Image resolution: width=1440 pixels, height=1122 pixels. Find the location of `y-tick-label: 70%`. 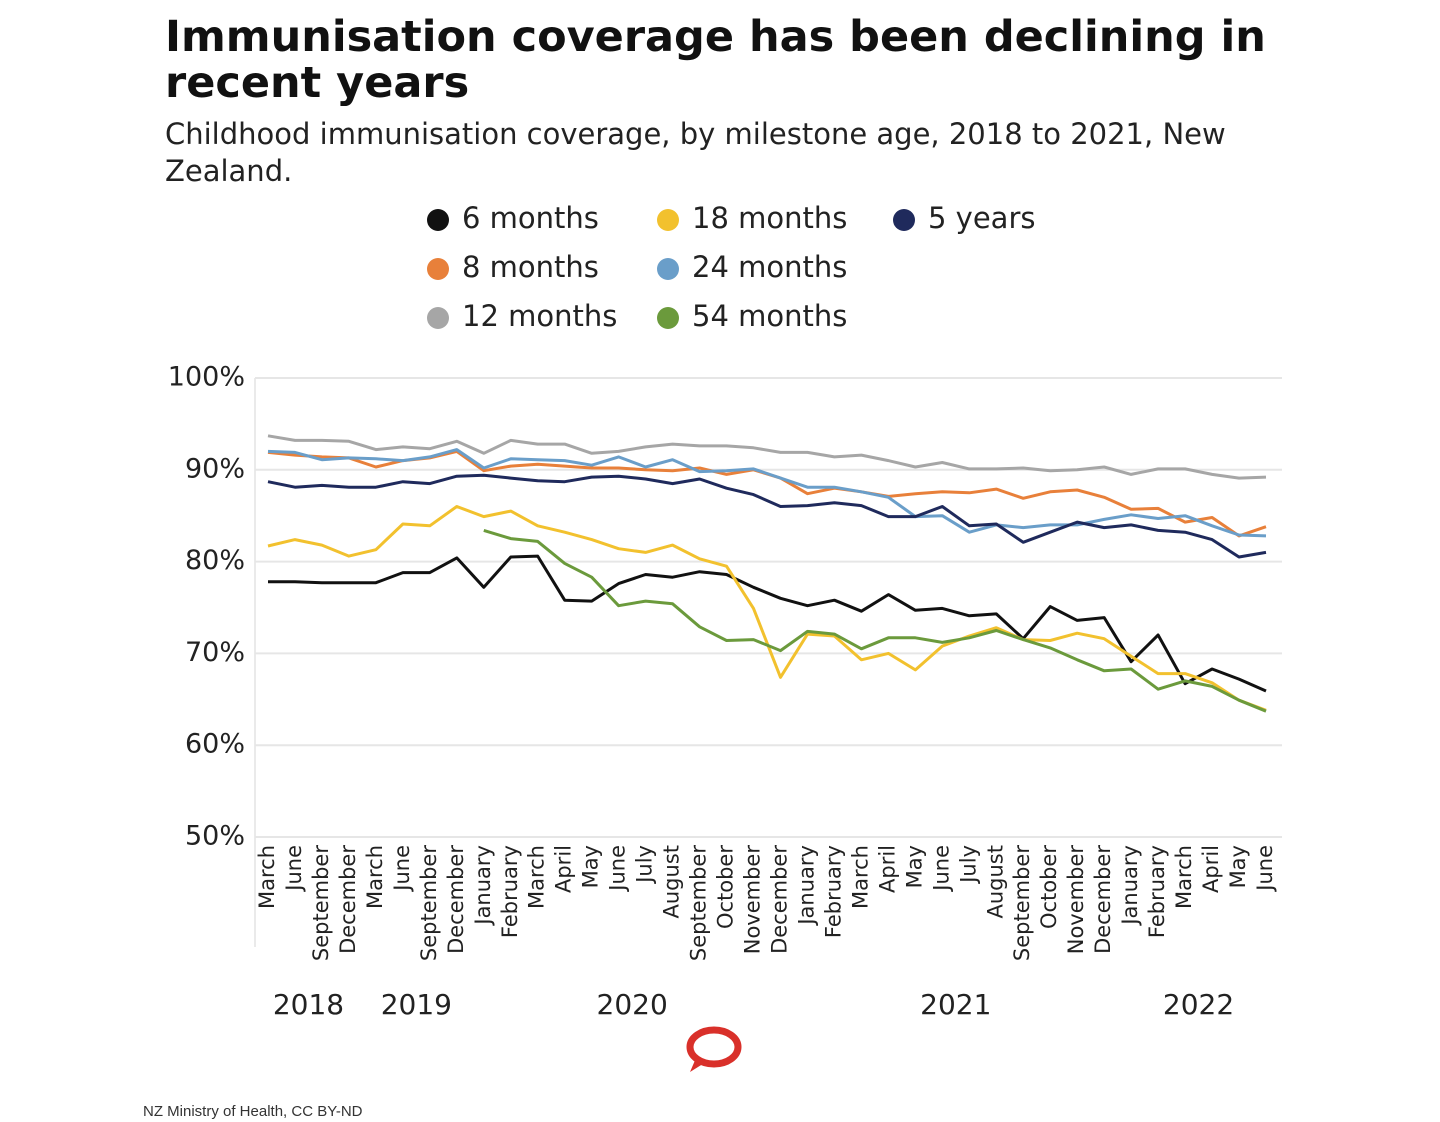

y-tick-label: 70% is located at coordinates (215, 652).